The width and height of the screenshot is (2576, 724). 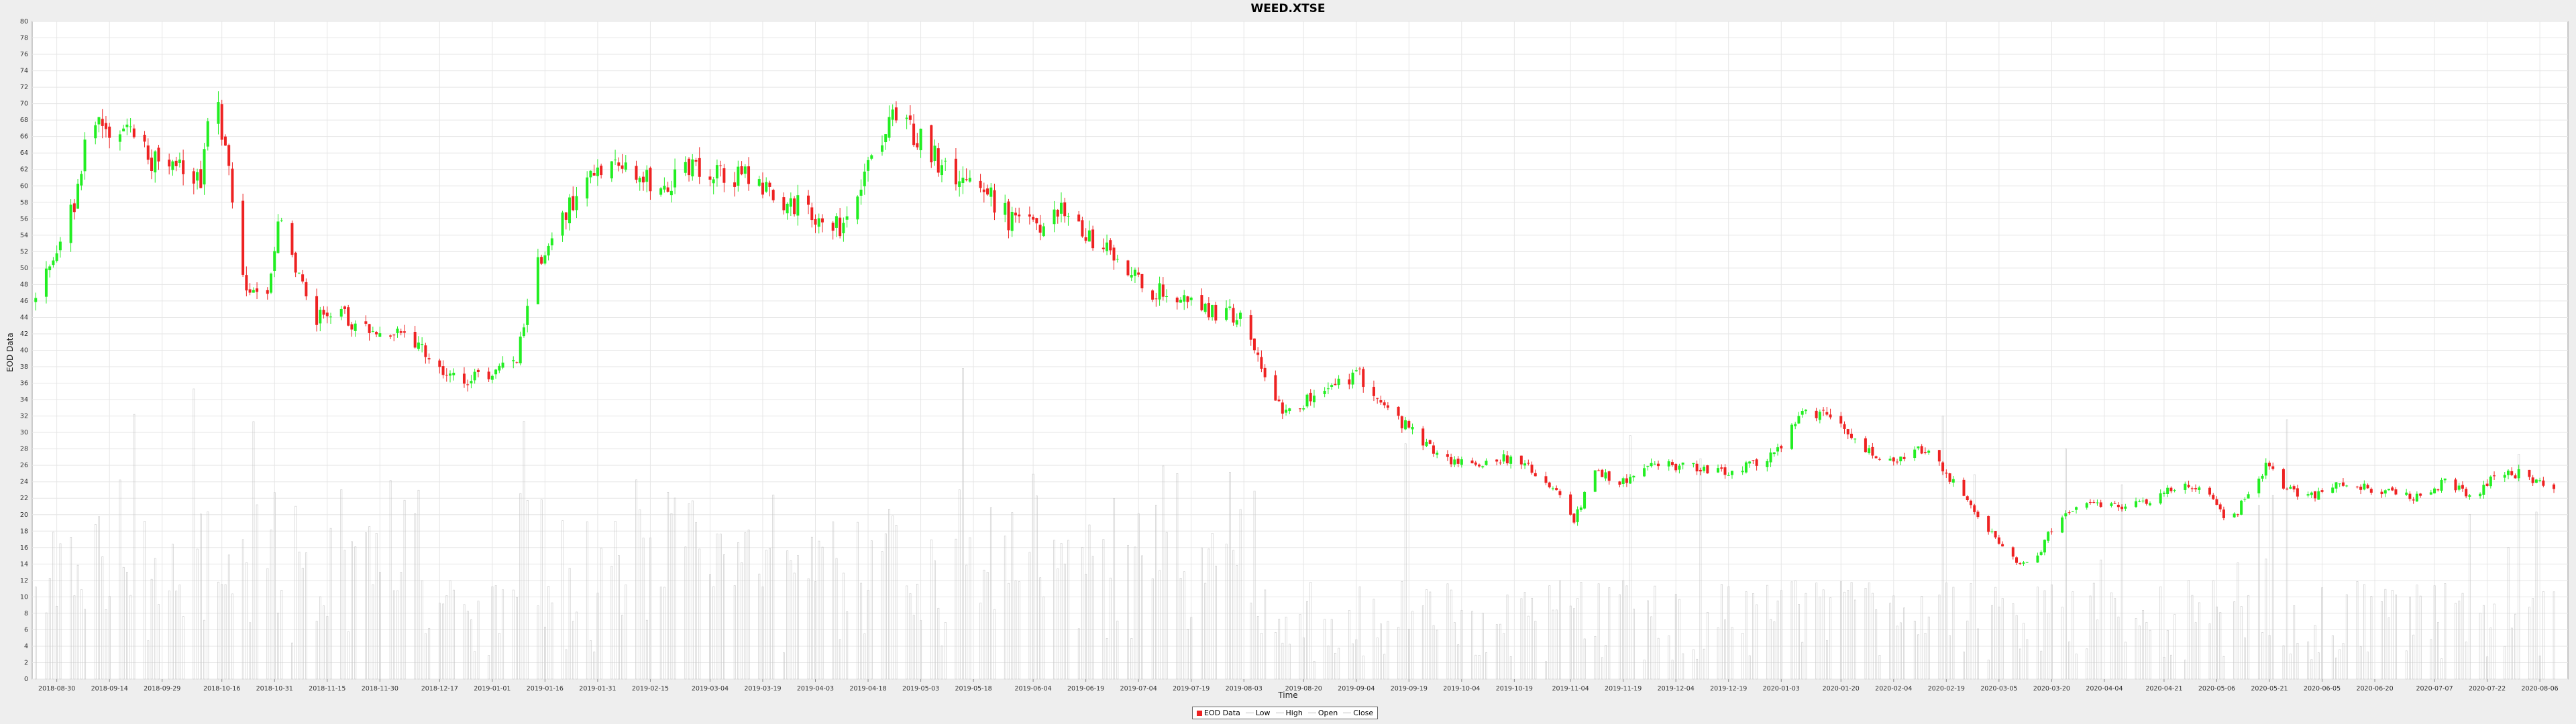 What do you see at coordinates (1303, 688) in the screenshot?
I see `x-tick-label: 2019-08-20` at bounding box center [1303, 688].